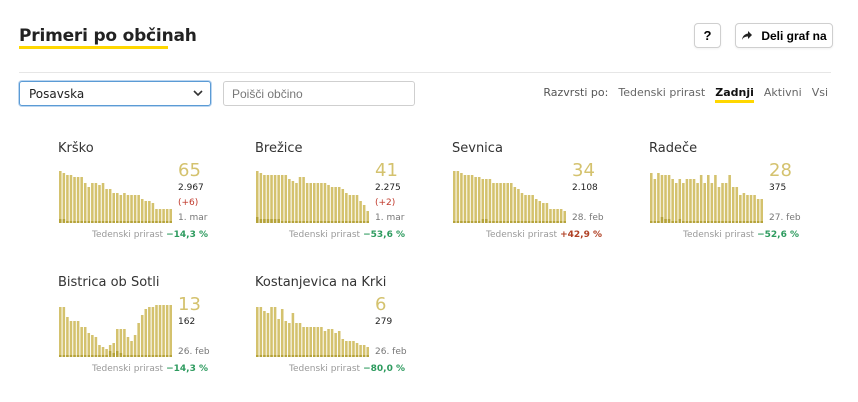 The height and width of the screenshot is (402, 858). What do you see at coordinates (662, 92) in the screenshot?
I see `sort-option-weekly: Tedenski prirast` at bounding box center [662, 92].